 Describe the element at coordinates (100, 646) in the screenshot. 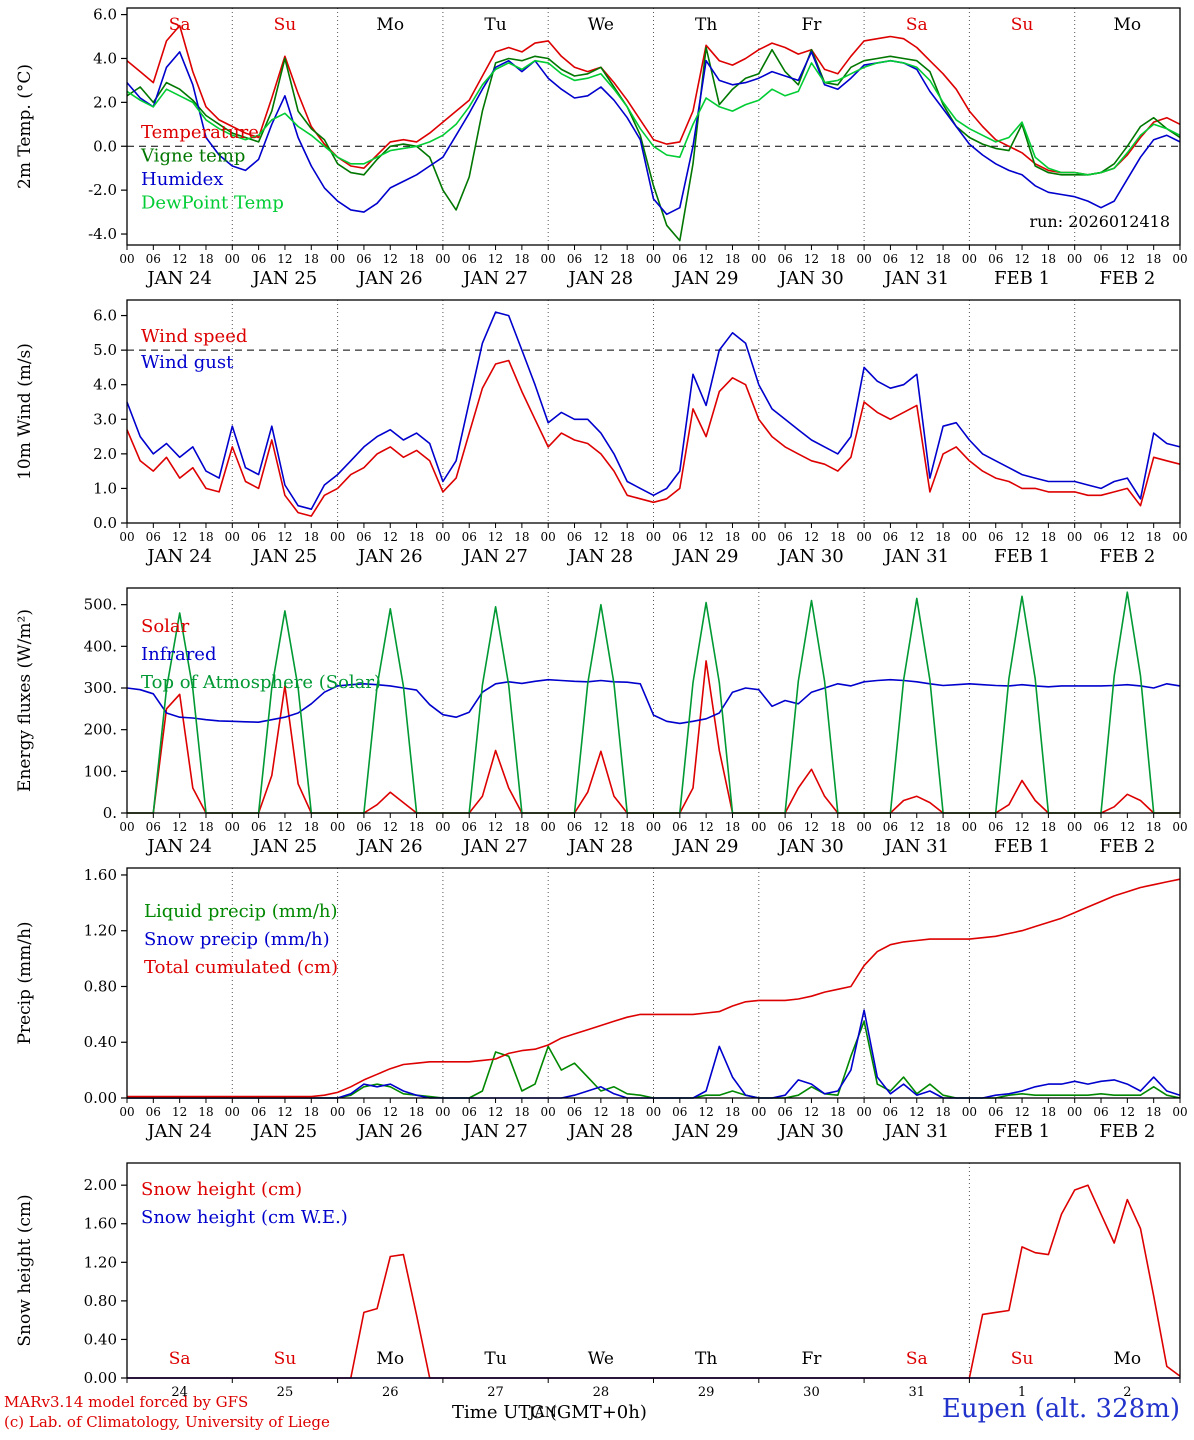

I see `energy-fluxes-ytick-label: 400.` at that location.